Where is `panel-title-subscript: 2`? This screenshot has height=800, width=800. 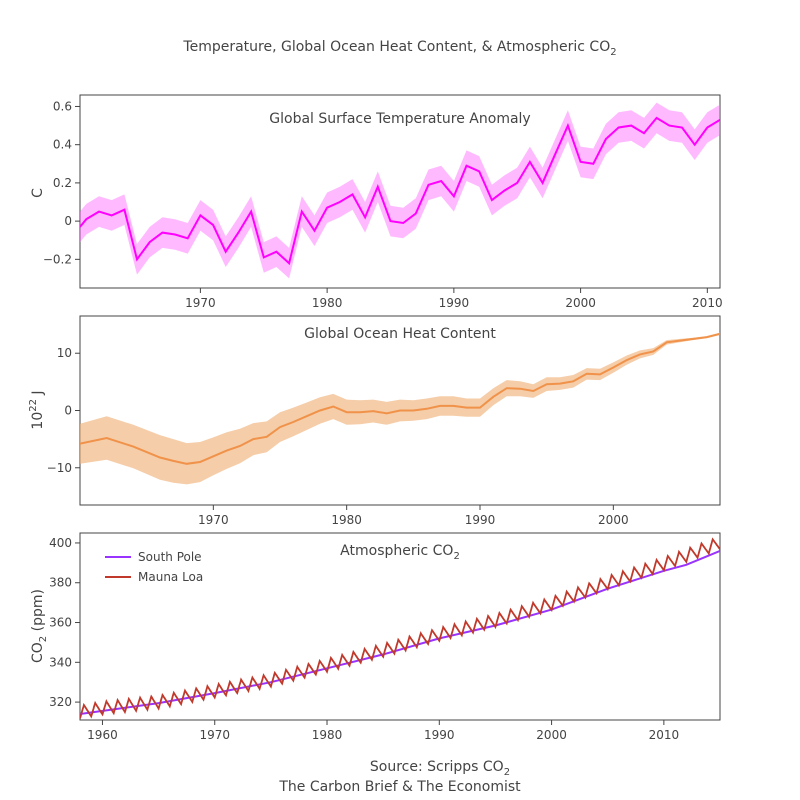 panel-title-subscript: 2 is located at coordinates (456, 556).